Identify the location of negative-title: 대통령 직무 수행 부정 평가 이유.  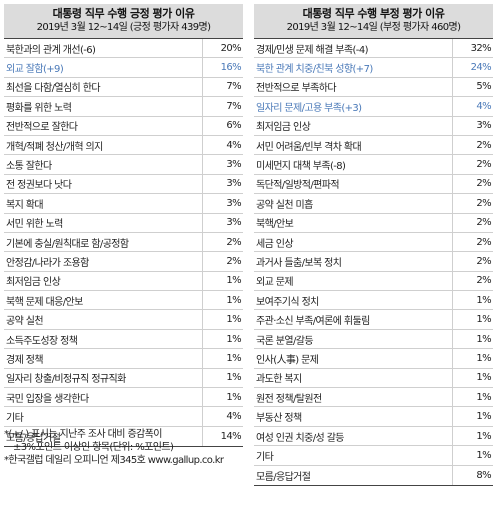
(373, 13).